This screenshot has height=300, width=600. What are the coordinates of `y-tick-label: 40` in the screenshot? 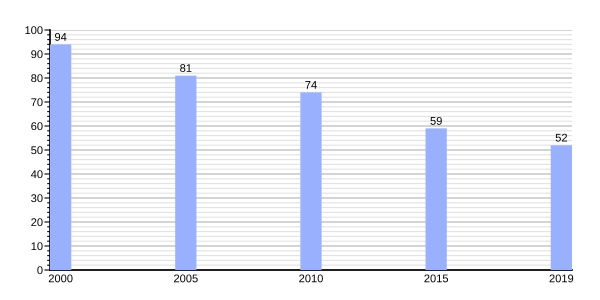 It's located at (36, 174).